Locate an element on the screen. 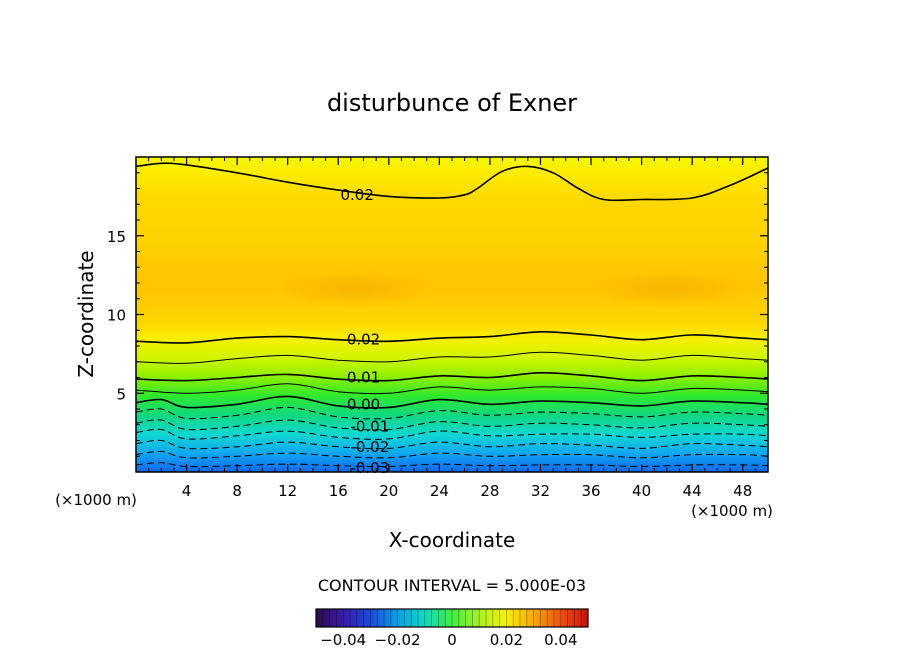  y-tick-label: 5 is located at coordinates (121, 394).